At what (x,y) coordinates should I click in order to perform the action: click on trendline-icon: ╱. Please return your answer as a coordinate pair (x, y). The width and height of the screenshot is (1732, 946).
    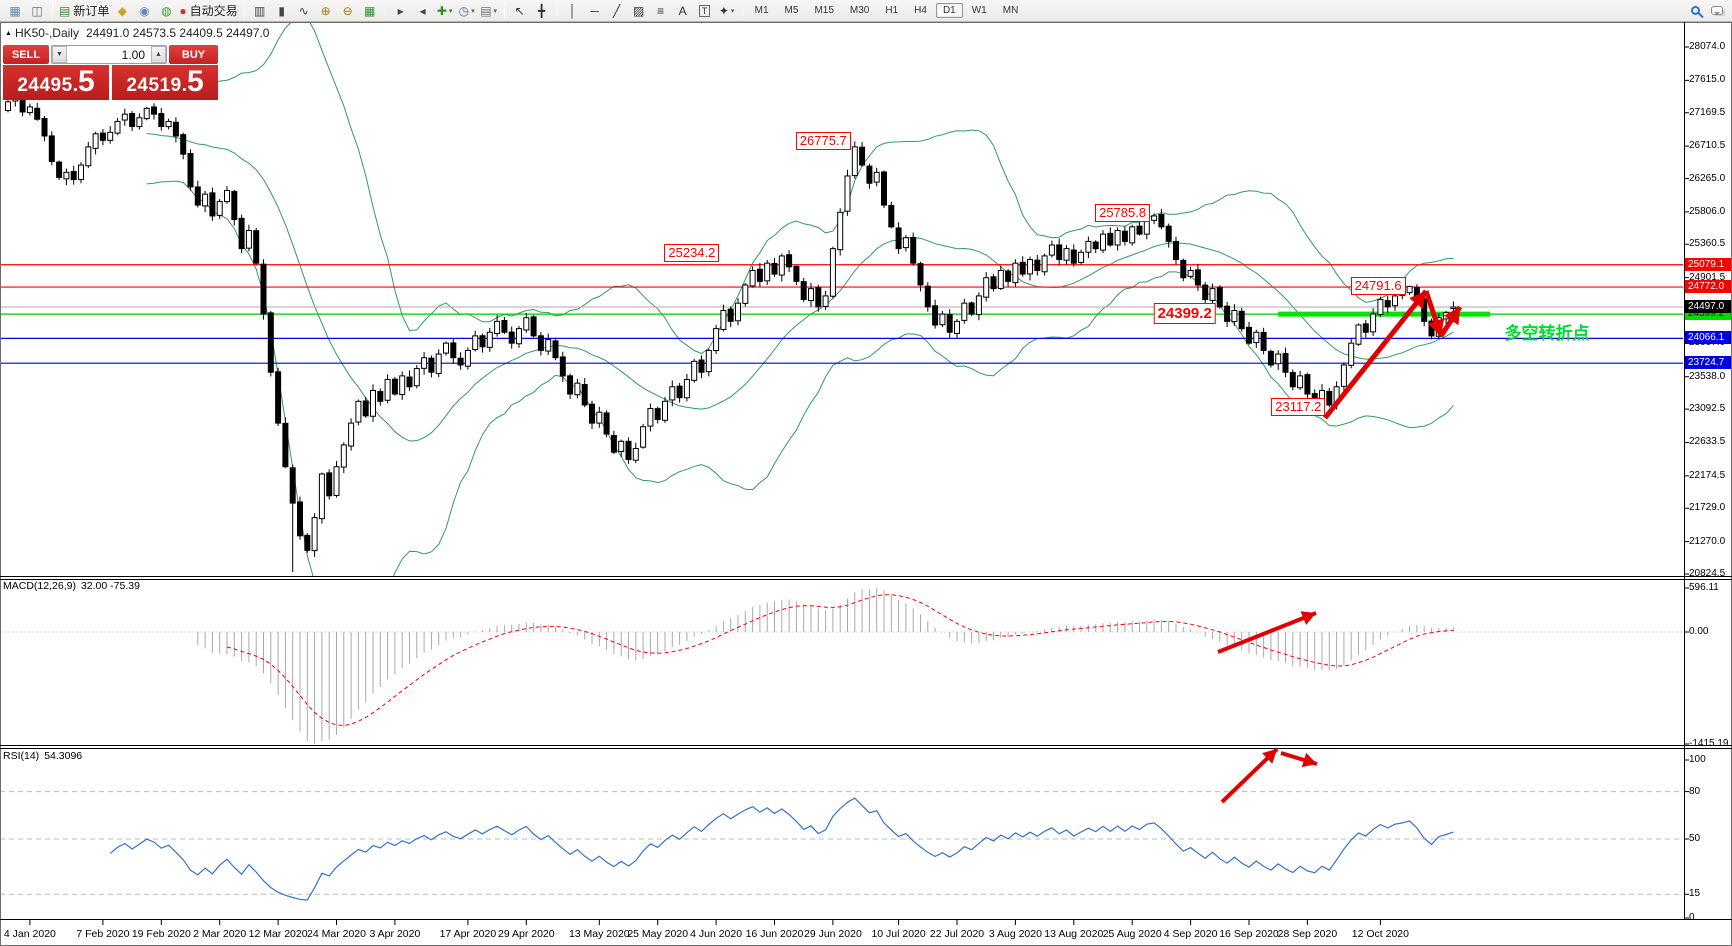
    Looking at the image, I should click on (617, 11).